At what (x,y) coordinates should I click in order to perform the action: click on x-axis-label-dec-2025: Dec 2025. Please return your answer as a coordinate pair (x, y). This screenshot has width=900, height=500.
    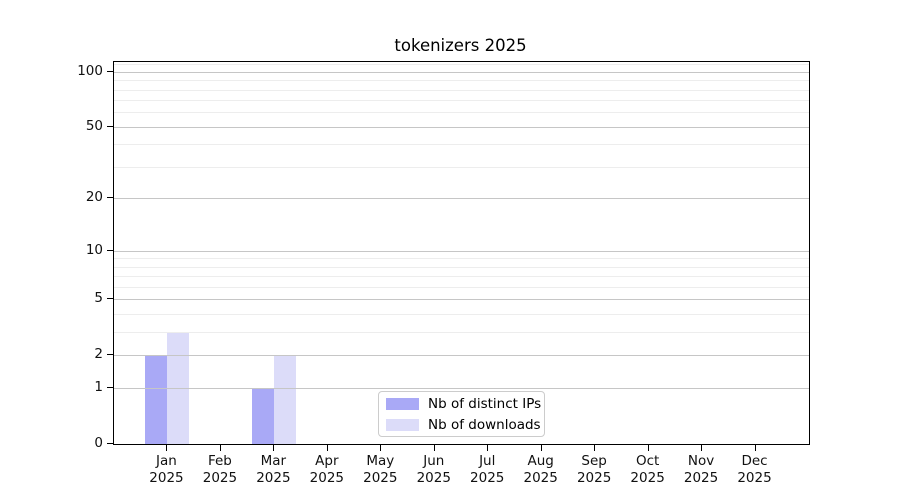
    Looking at the image, I should click on (755, 470).